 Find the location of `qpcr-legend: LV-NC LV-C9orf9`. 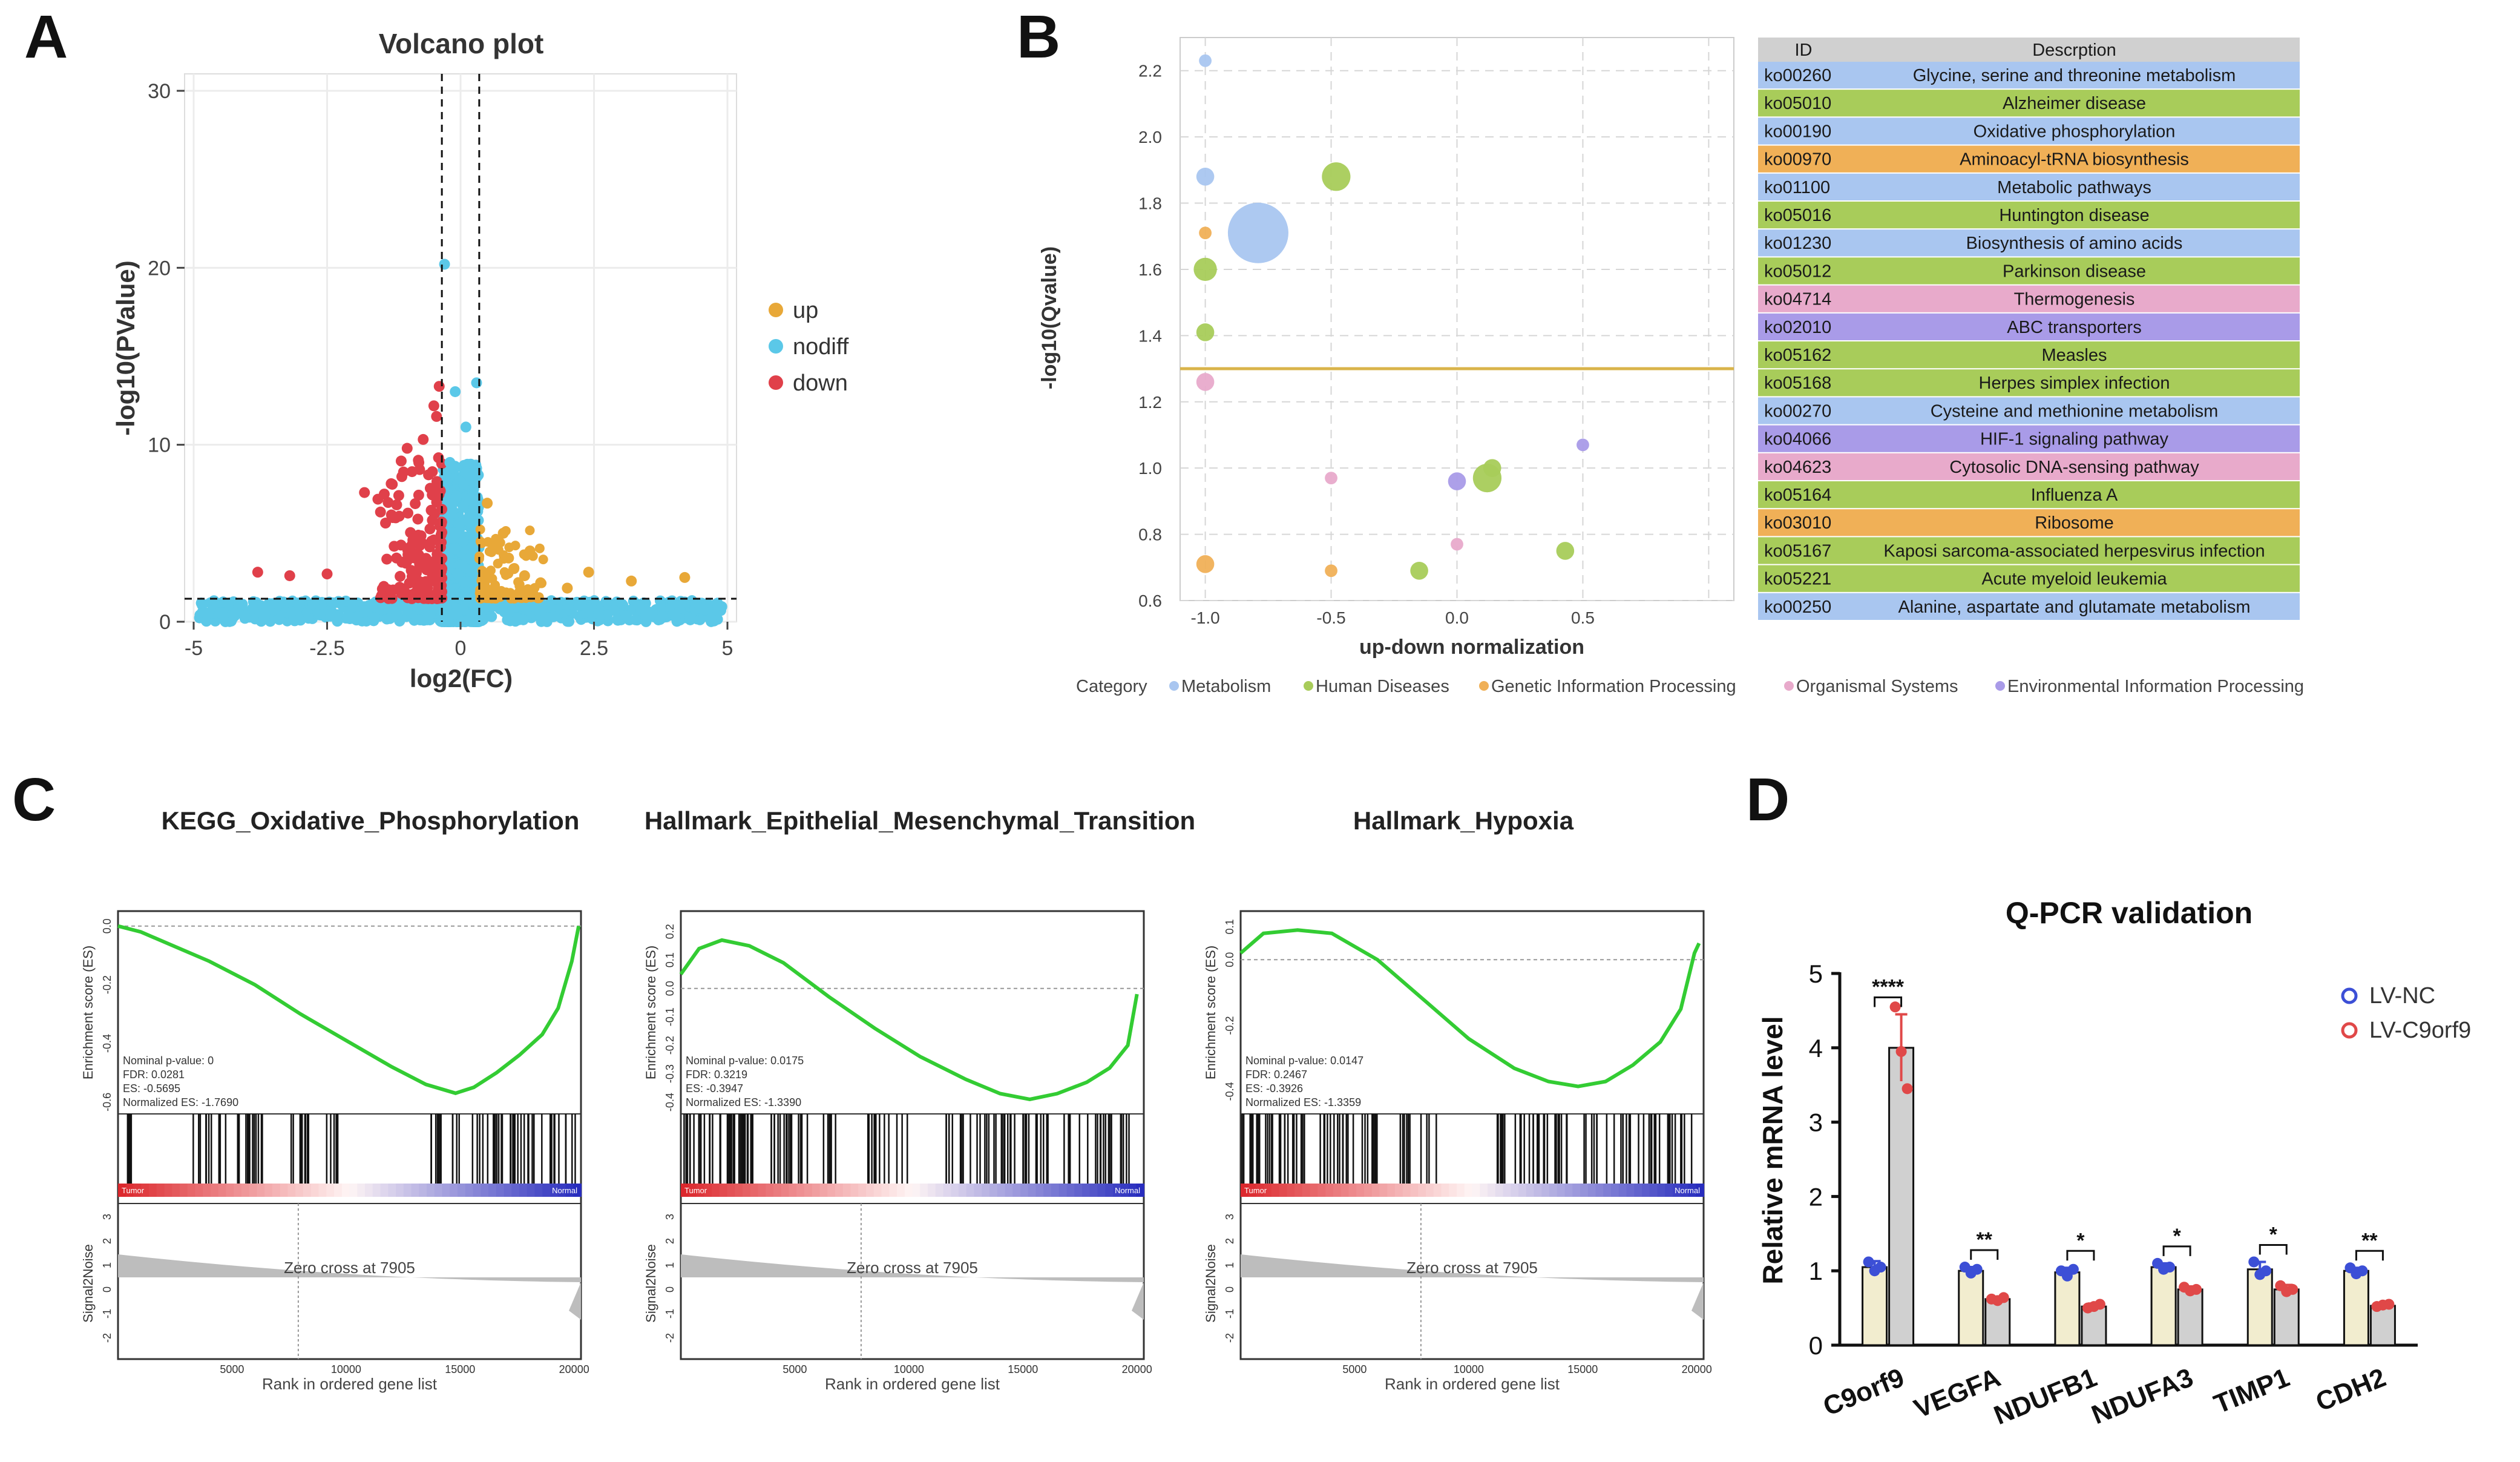

qpcr-legend: LV-NC LV-C9orf9 is located at coordinates (2406, 1013).